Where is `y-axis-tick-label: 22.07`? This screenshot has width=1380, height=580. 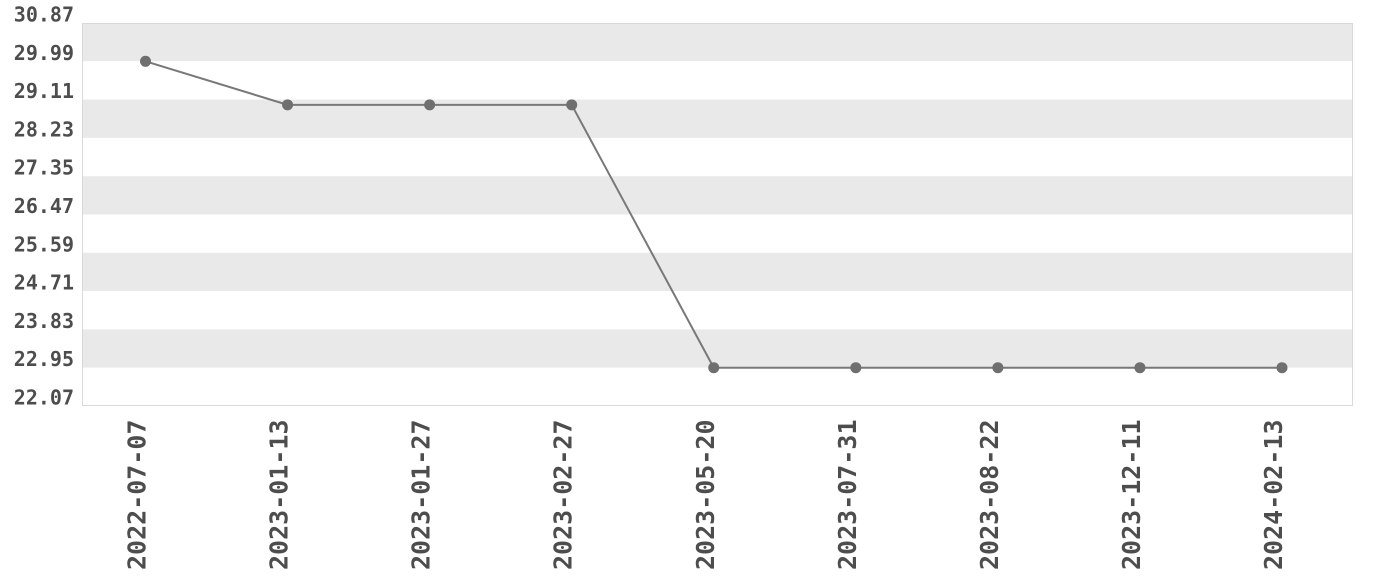
y-axis-tick-label: 22.07 is located at coordinates (44, 398).